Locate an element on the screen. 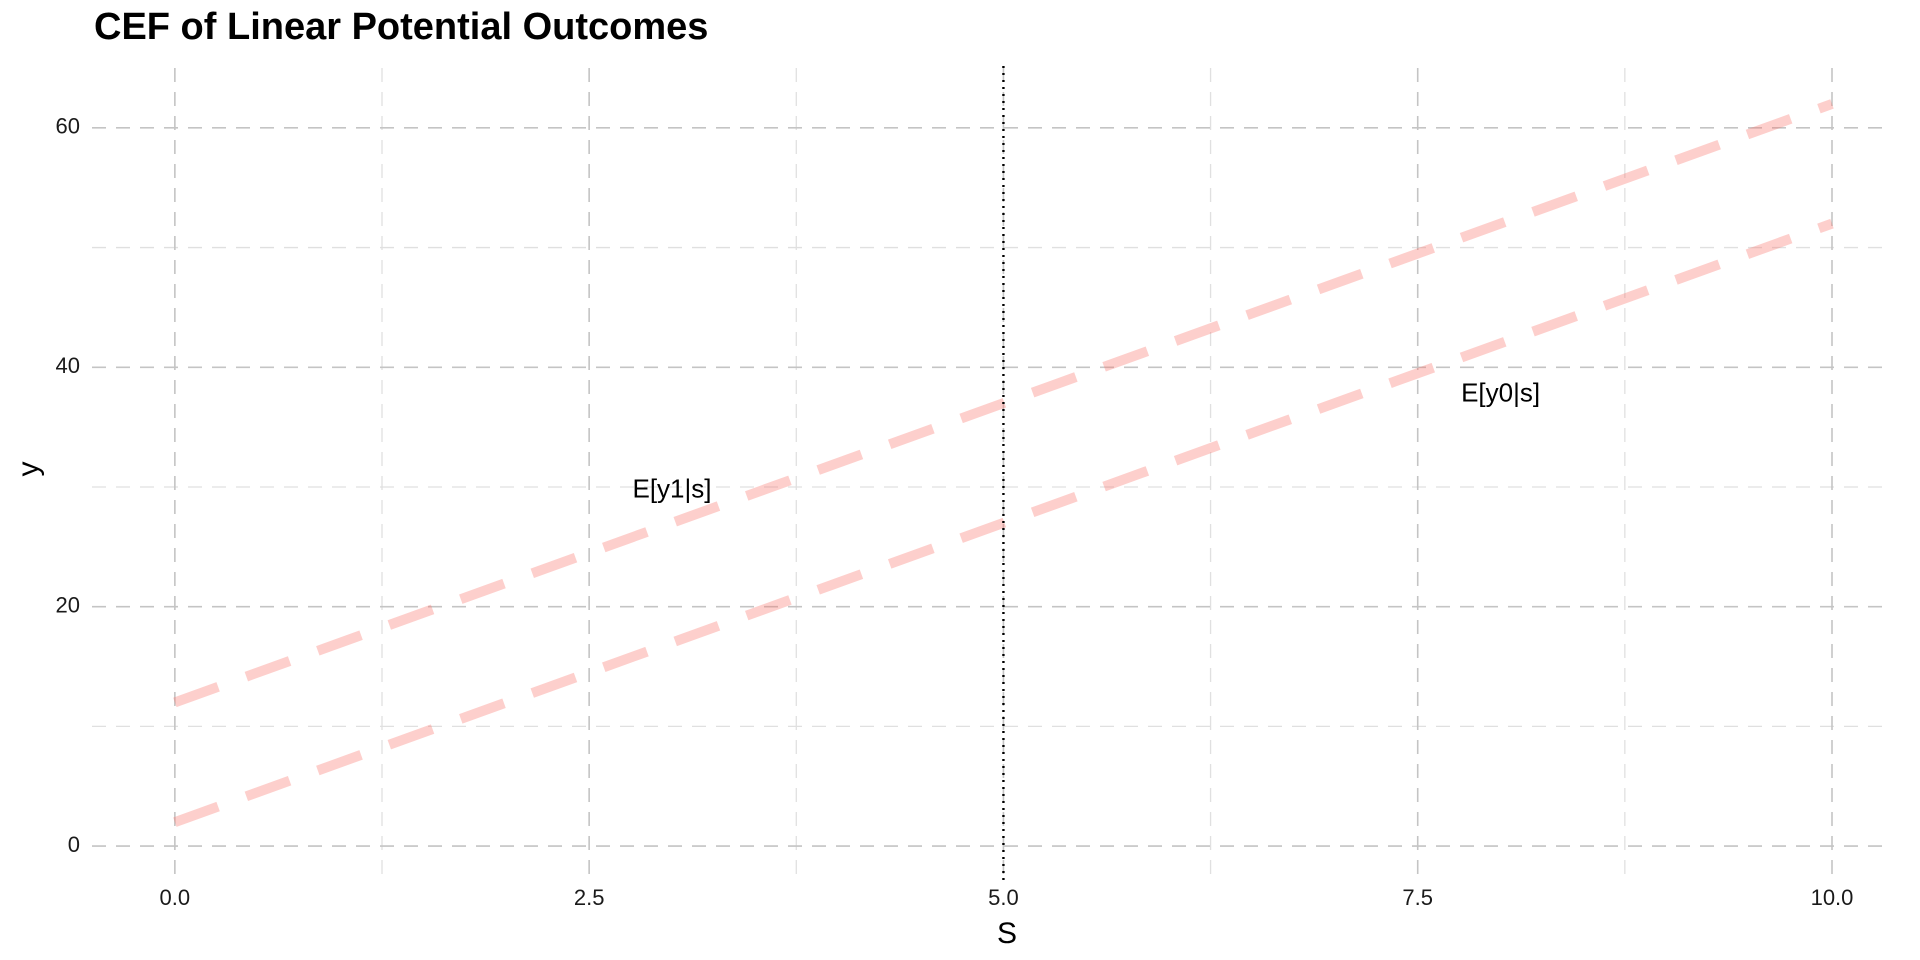  annotation-layer: E[y1|s] E[y0|s] is located at coordinates (1086, 441).